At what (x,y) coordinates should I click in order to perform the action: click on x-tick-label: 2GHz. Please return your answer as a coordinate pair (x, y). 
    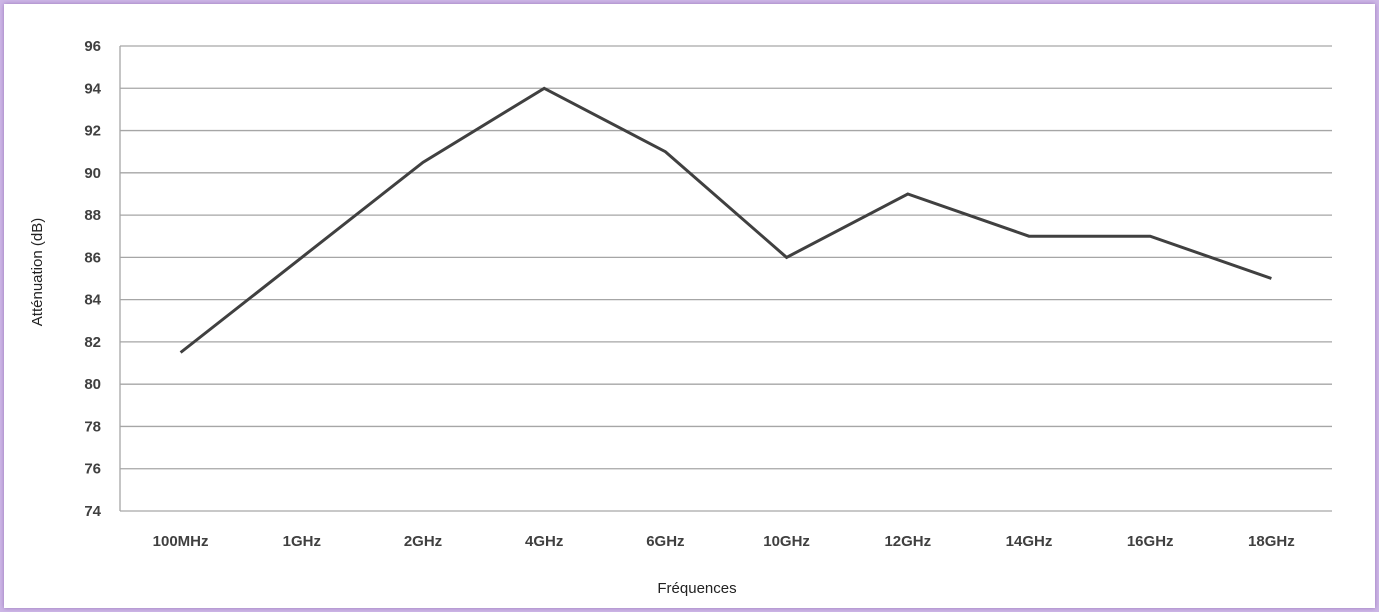
    Looking at the image, I should click on (423, 541).